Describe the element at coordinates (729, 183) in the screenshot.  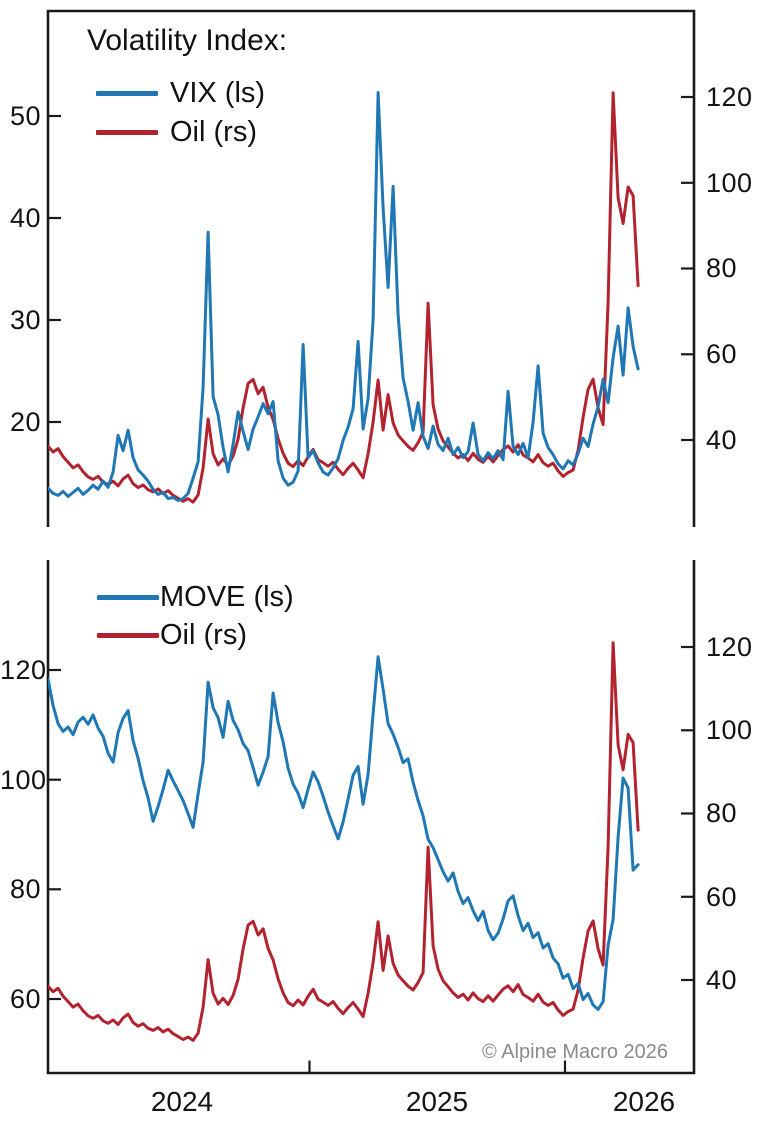
I see `top-right-tick-100: 100` at that location.